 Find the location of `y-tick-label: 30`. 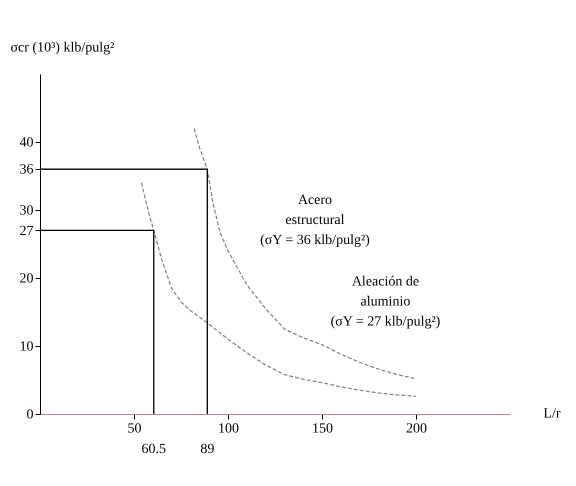

y-tick-label: 30 is located at coordinates (27, 211).